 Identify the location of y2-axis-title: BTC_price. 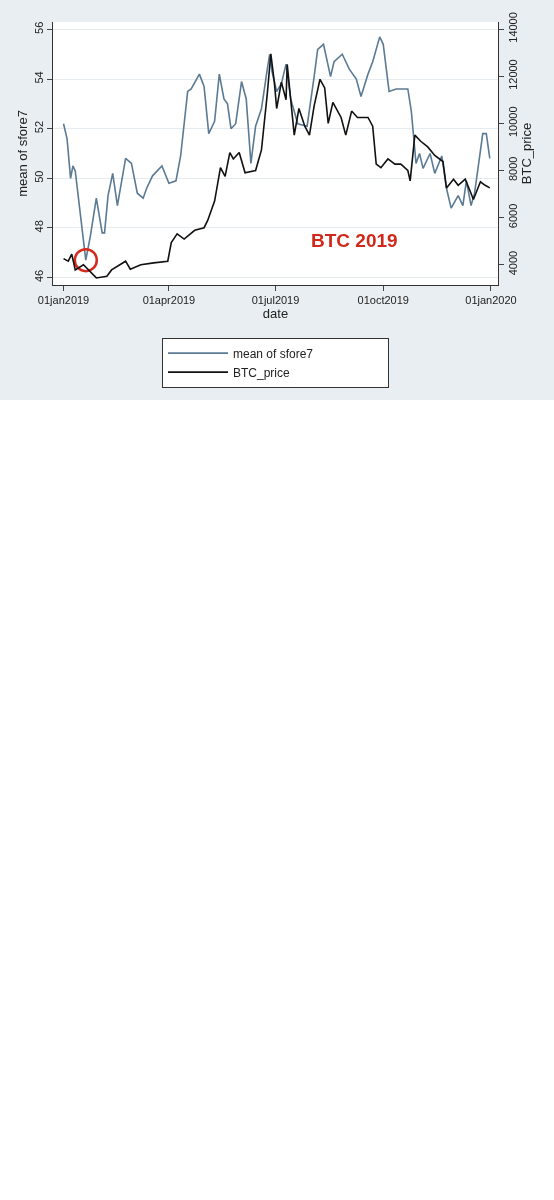
(527, 153).